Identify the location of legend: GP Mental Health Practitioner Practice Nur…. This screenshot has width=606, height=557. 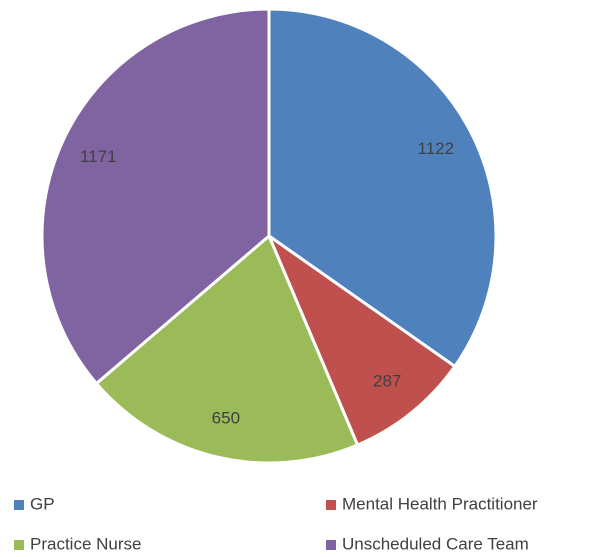
(276, 523).